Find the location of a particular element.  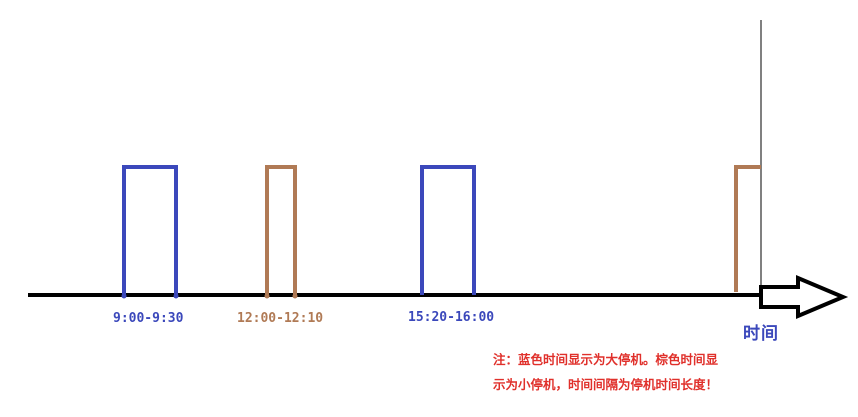

small-shutdown-pulse-partial is located at coordinates (747, 228).